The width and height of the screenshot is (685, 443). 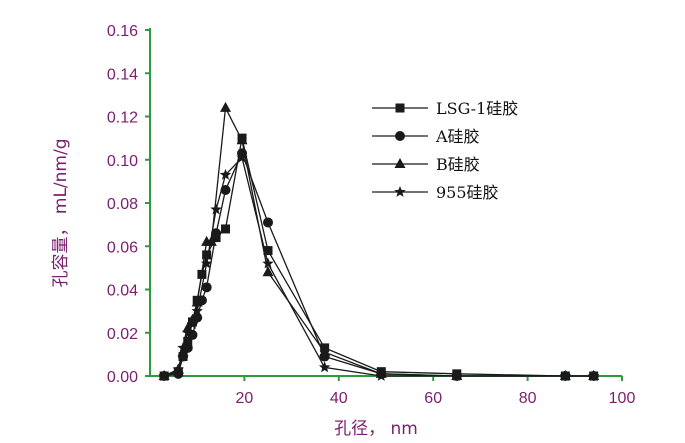 What do you see at coordinates (458, 164) in the screenshot?
I see `legend-label: B硅胶` at bounding box center [458, 164].